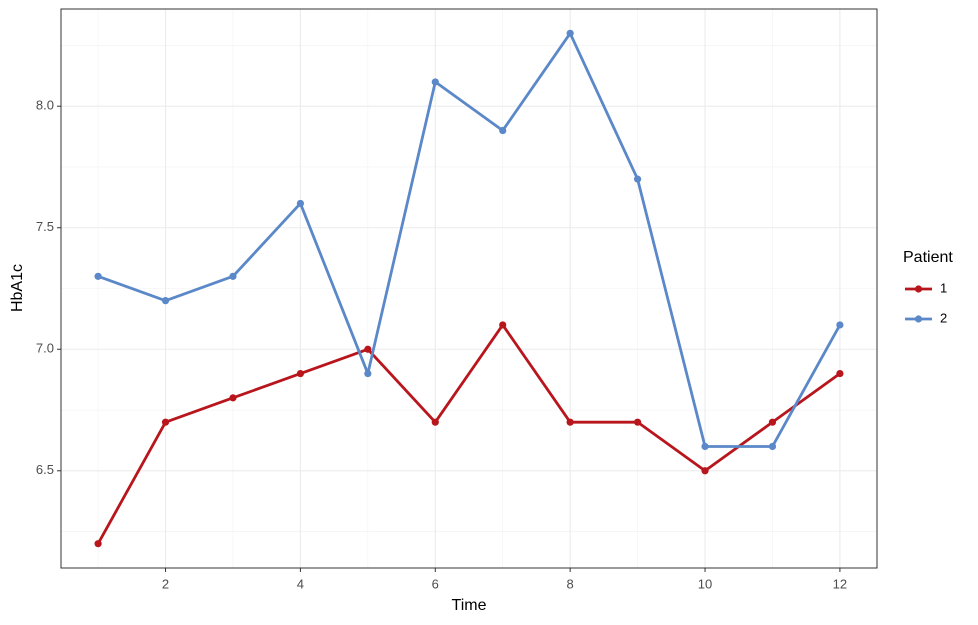 The height and width of the screenshot is (625, 978). Describe the element at coordinates (300, 583) in the screenshot. I see `x-tick-label: 4` at that location.